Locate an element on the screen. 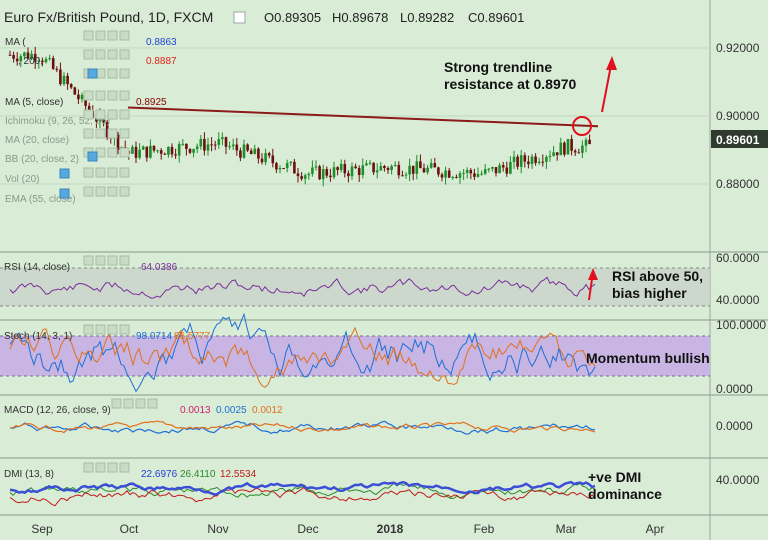  time-axis-label: 2018 is located at coordinates (390, 529).